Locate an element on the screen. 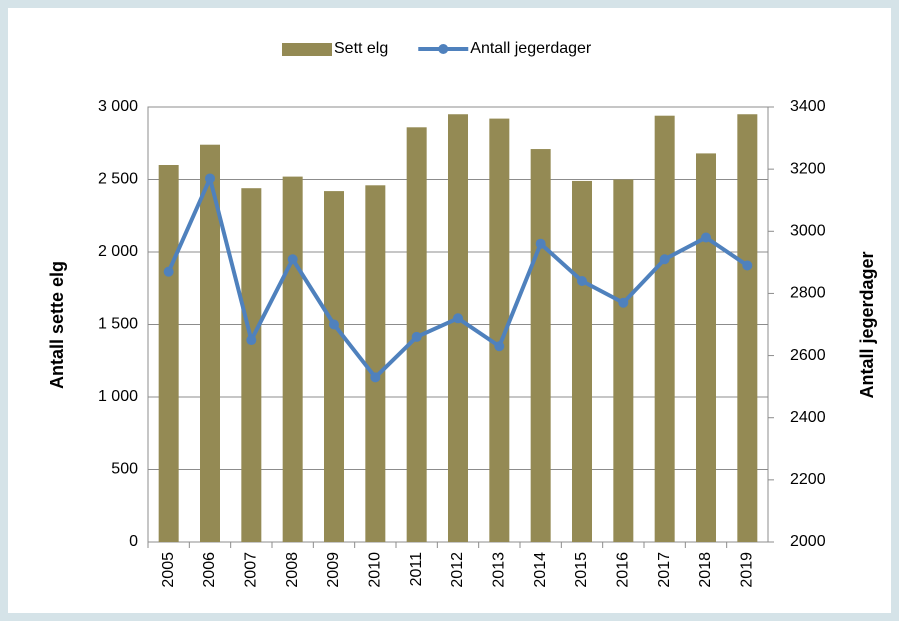 Image resolution: width=899 pixels, height=621 pixels. y2-axis-title: Antall jegerdager is located at coordinates (867, 324).